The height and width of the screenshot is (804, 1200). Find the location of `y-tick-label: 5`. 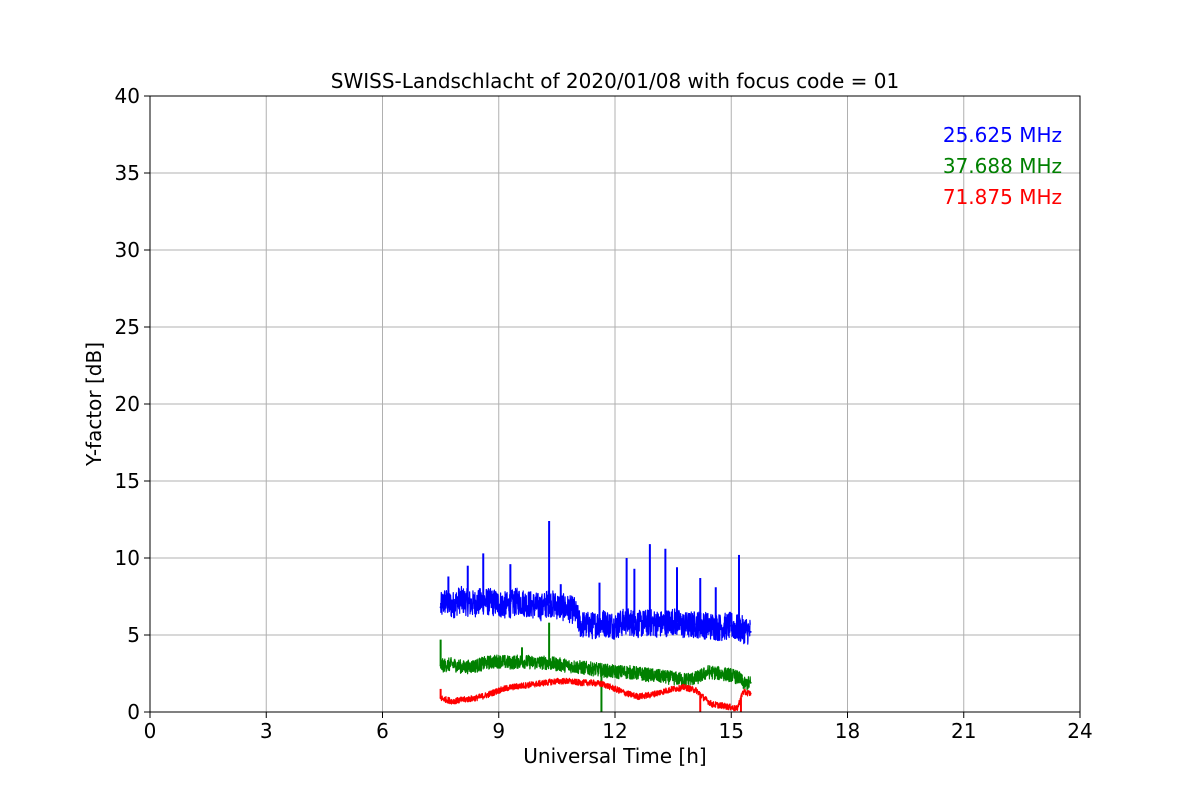

y-tick-label: 5 is located at coordinates (133, 635).